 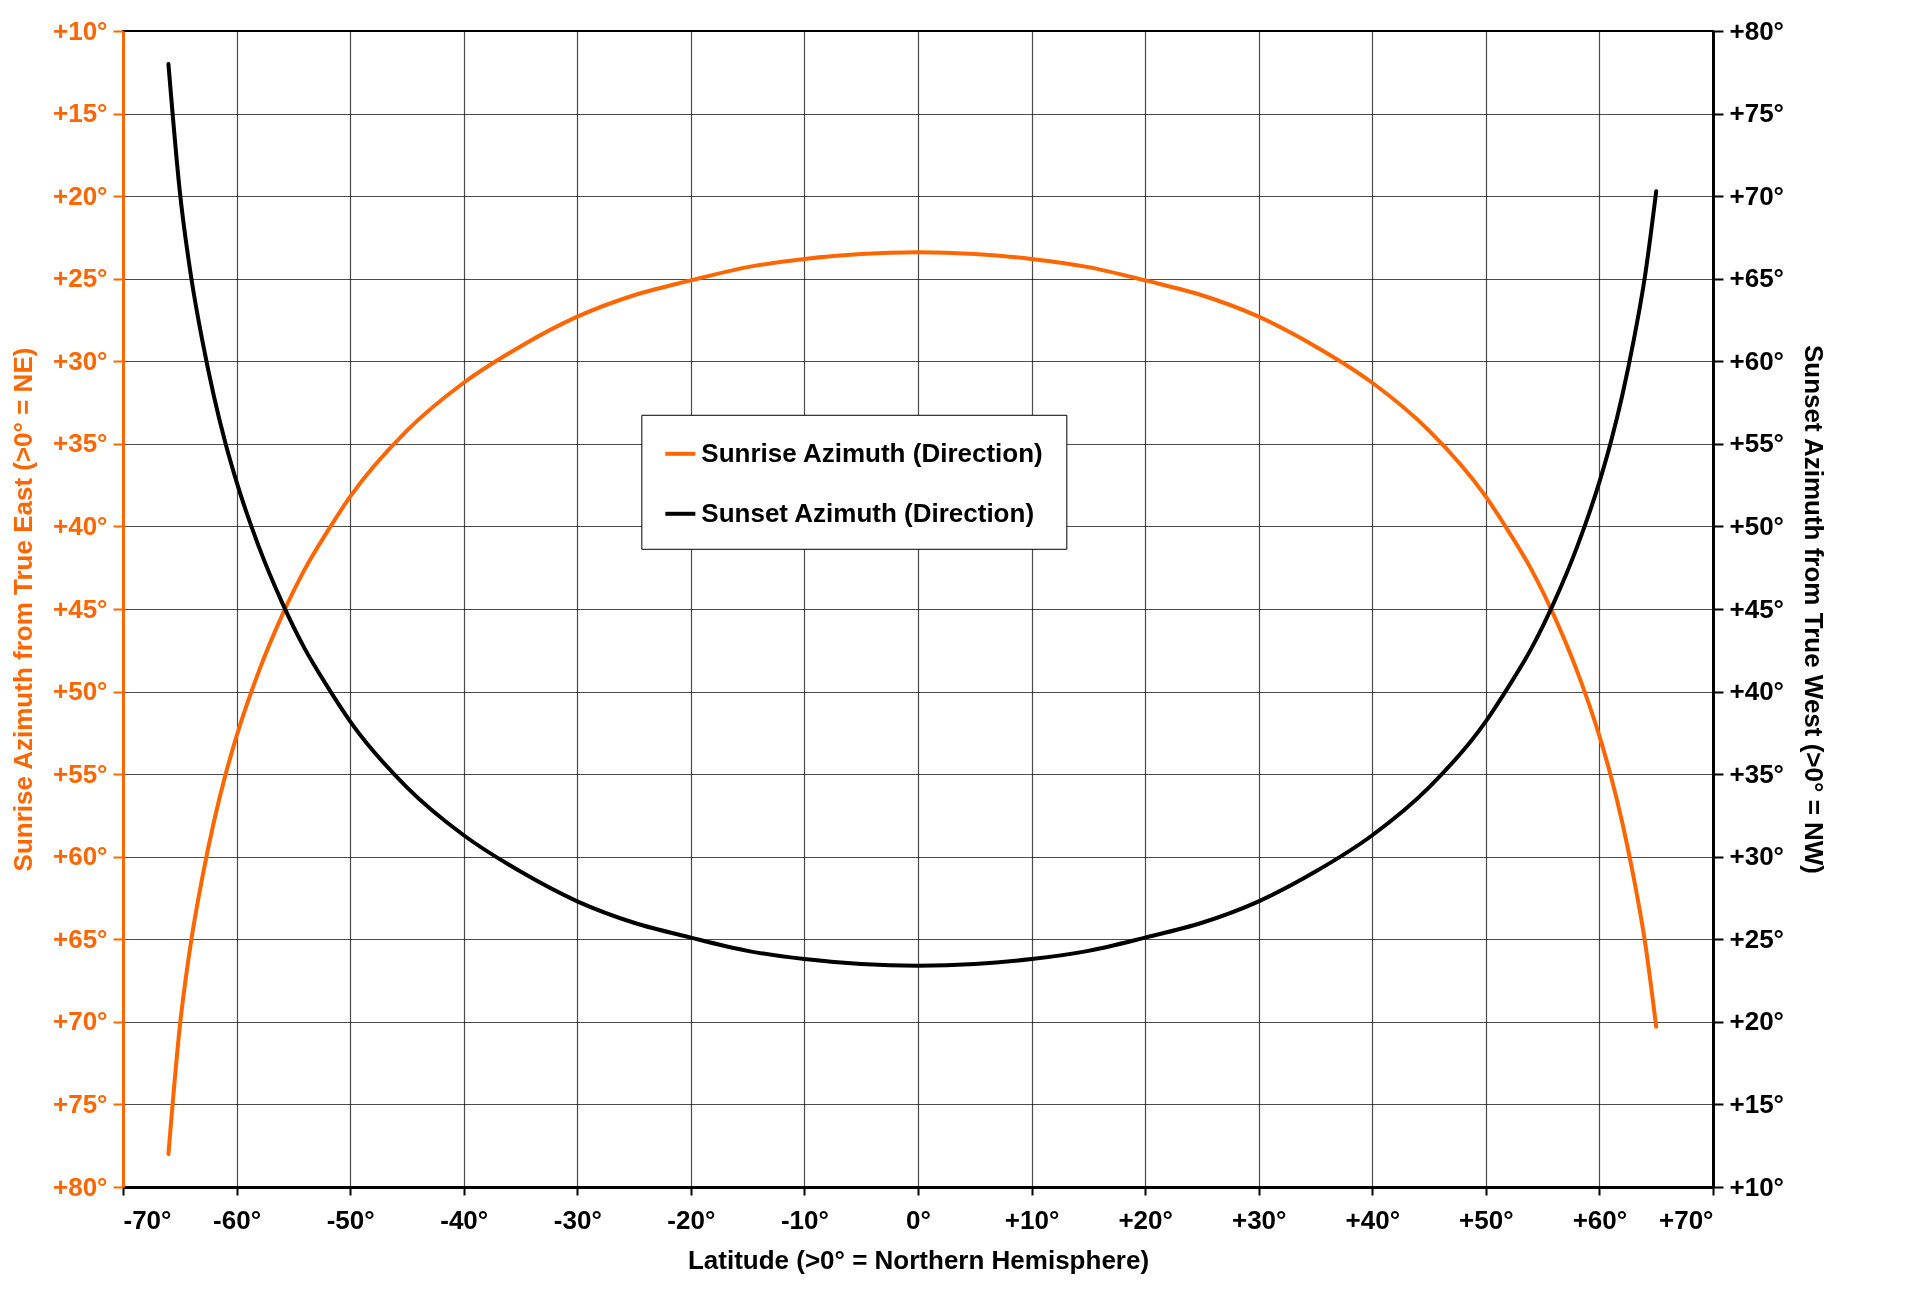 What do you see at coordinates (80, 773) in the screenshot?
I see `y-tick-label: +55°` at bounding box center [80, 773].